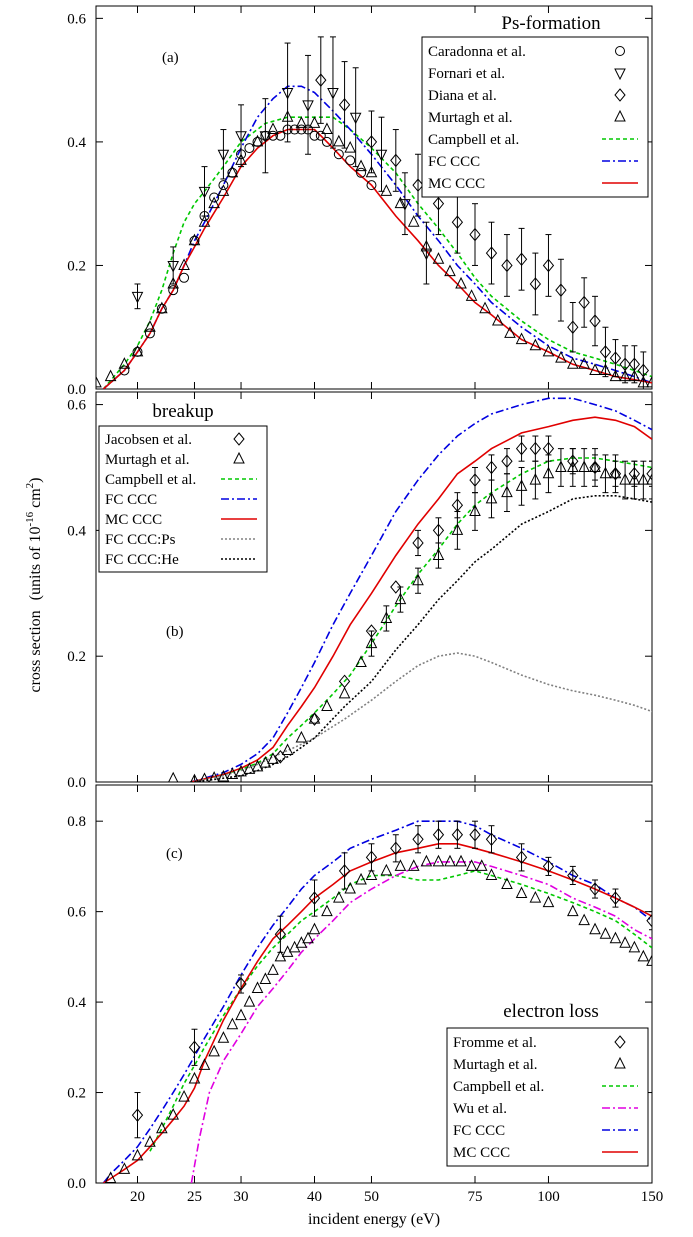 The width and height of the screenshot is (693, 1237). What do you see at coordinates (495, 1043) in the screenshot?
I see `legend-label: Fromme et al.` at bounding box center [495, 1043].